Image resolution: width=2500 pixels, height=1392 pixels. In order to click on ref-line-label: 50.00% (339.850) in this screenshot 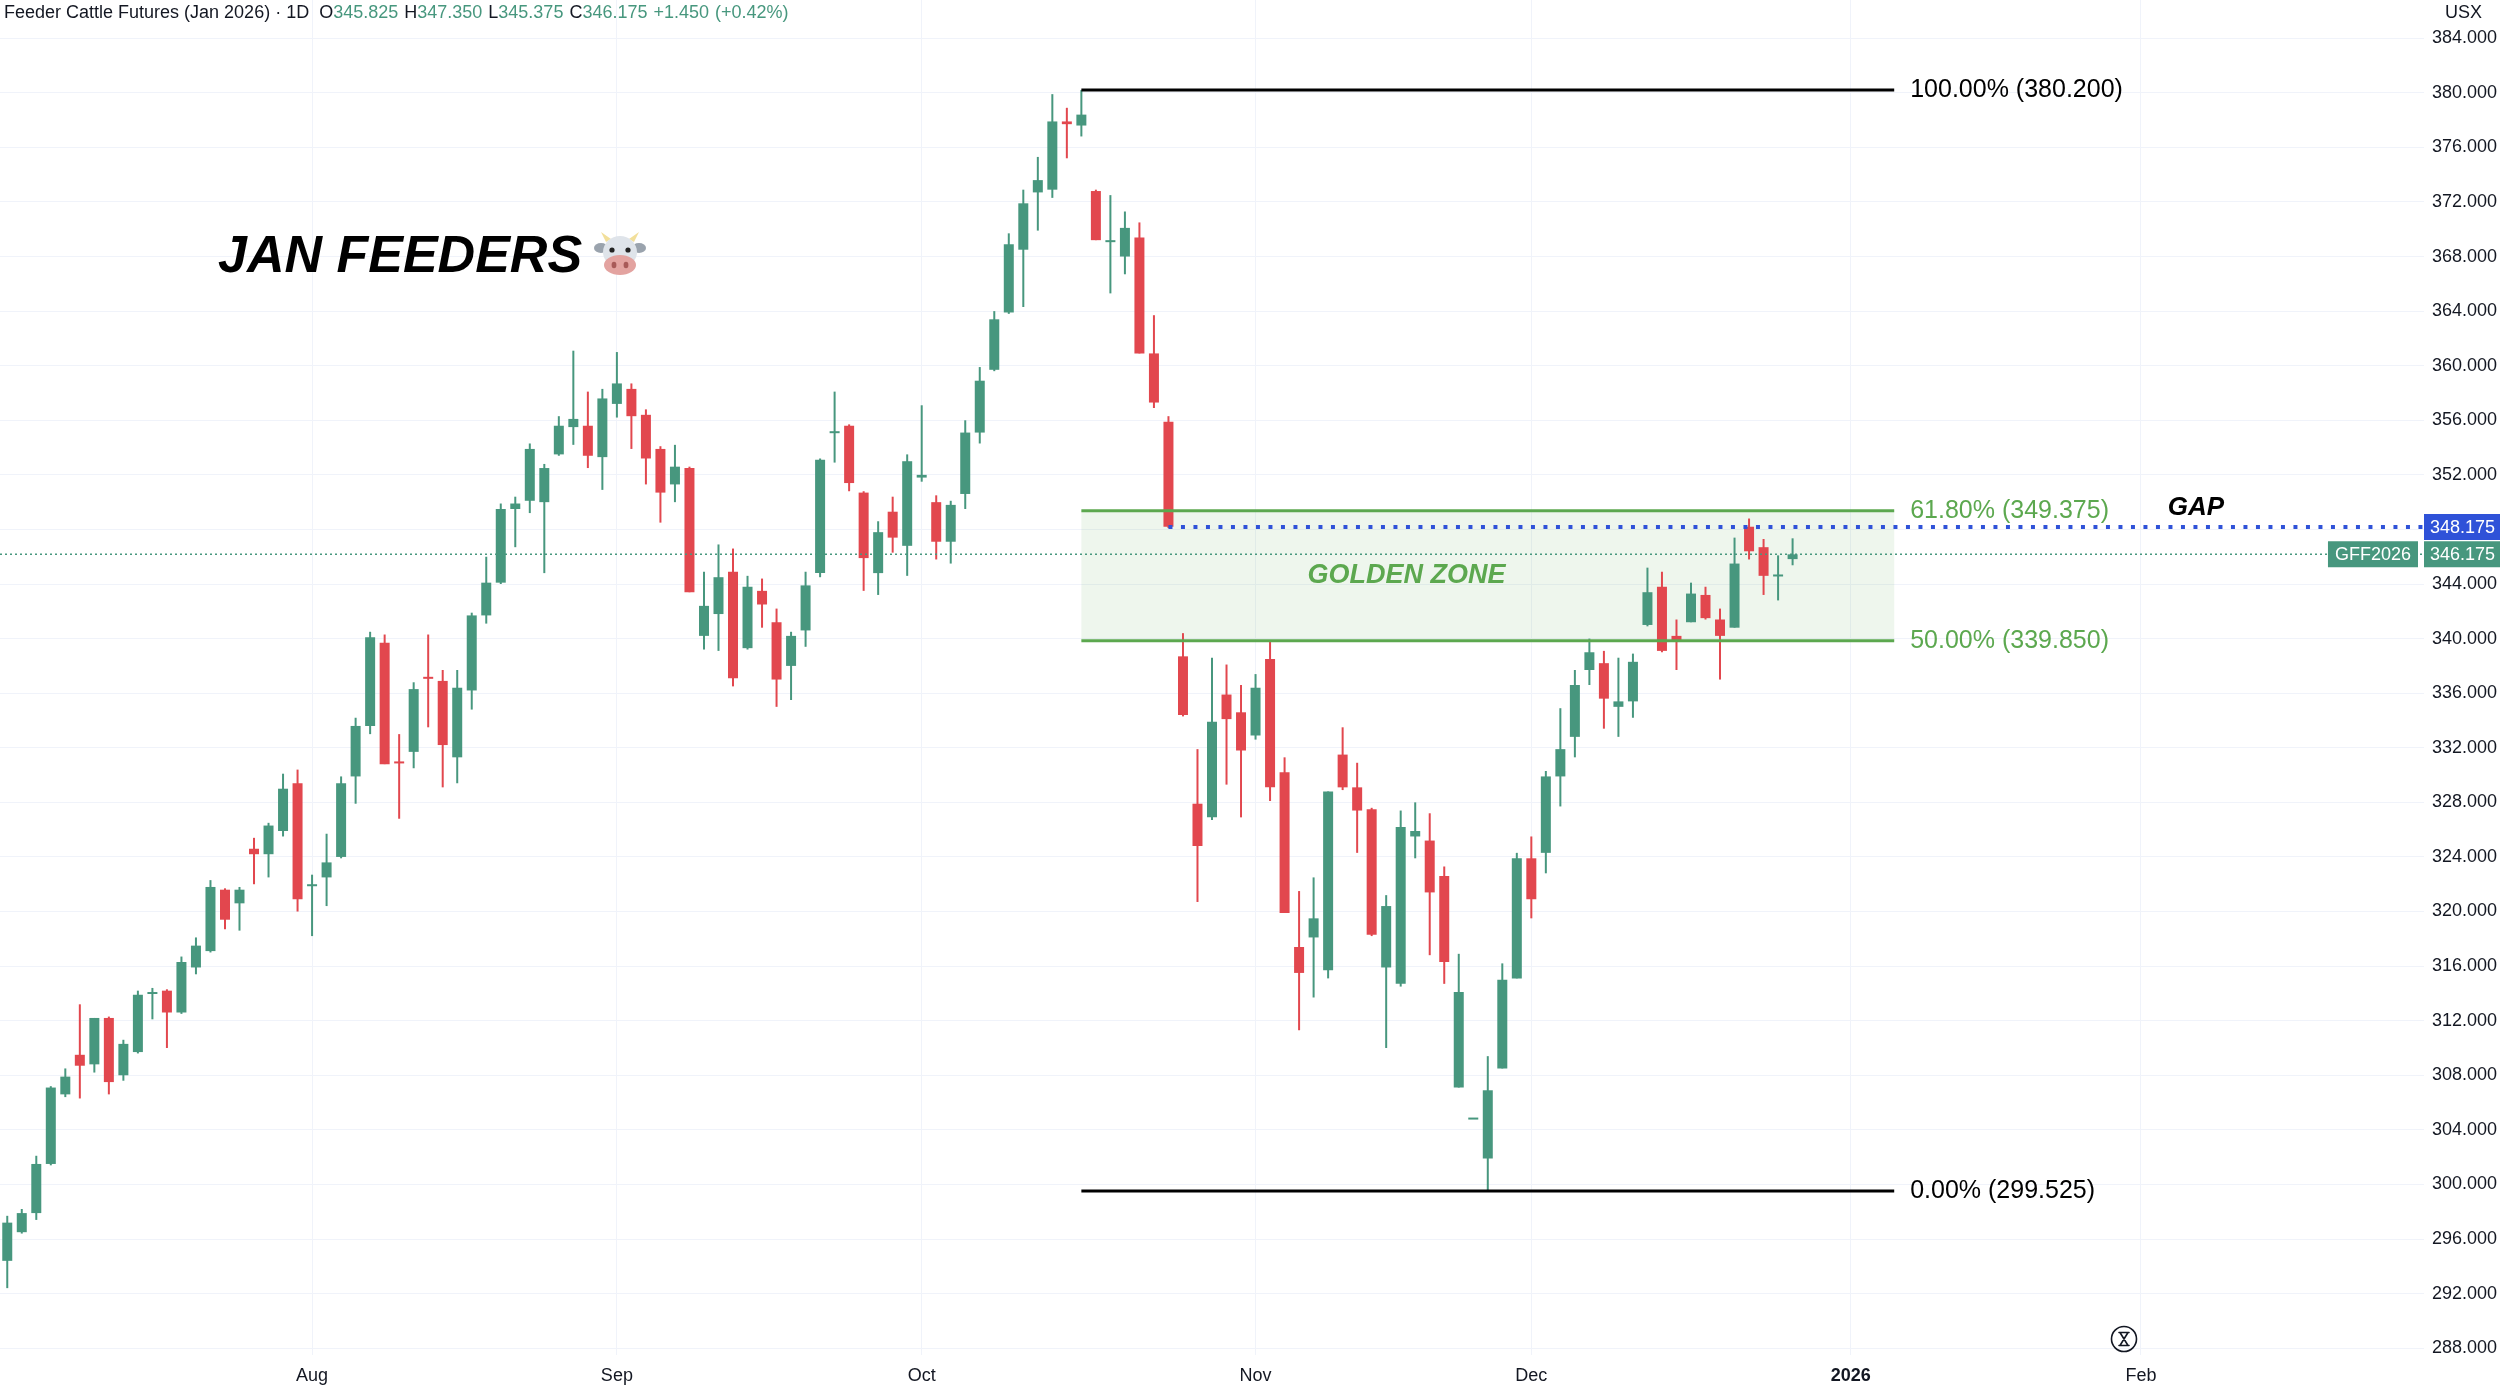, I will do `click(2009, 638)`.